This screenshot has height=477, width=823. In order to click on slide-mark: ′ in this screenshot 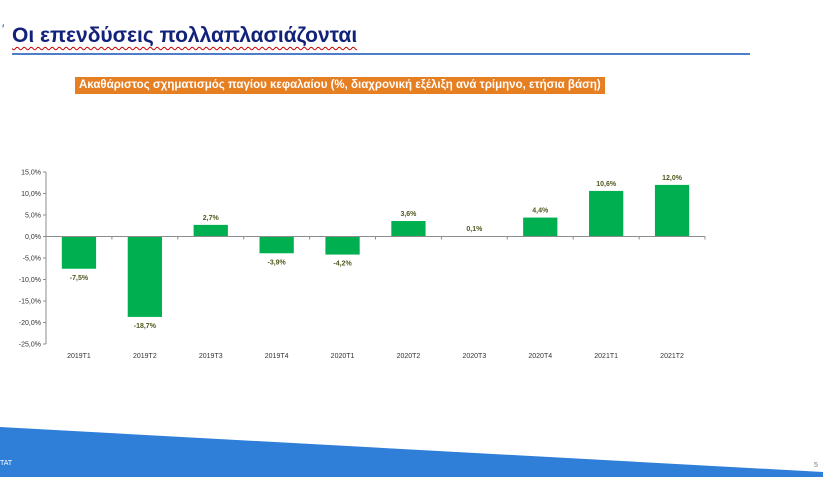, I will do `click(3, 29)`.